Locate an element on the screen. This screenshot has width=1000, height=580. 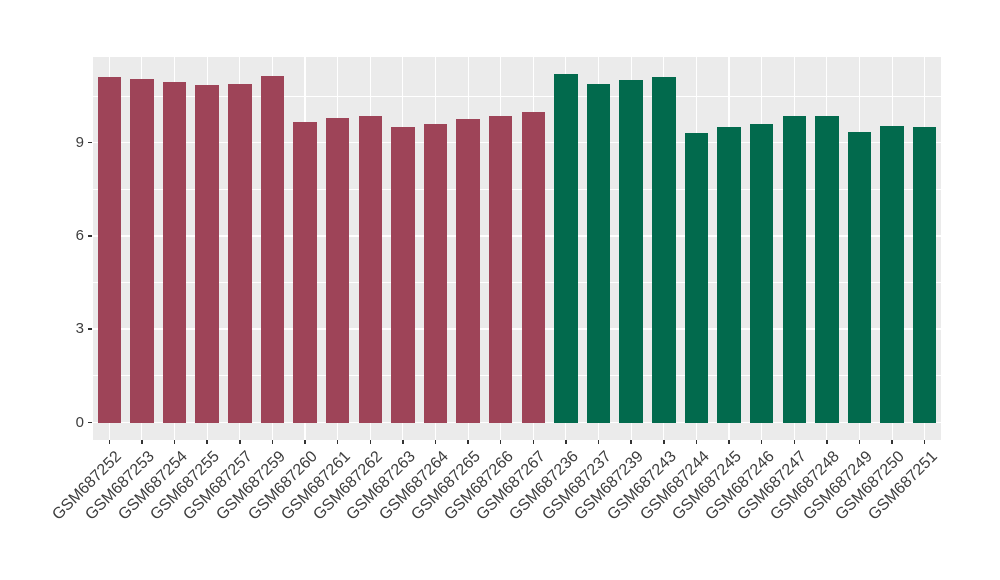
y-tick-label: 9 is located at coordinates (79, 142).